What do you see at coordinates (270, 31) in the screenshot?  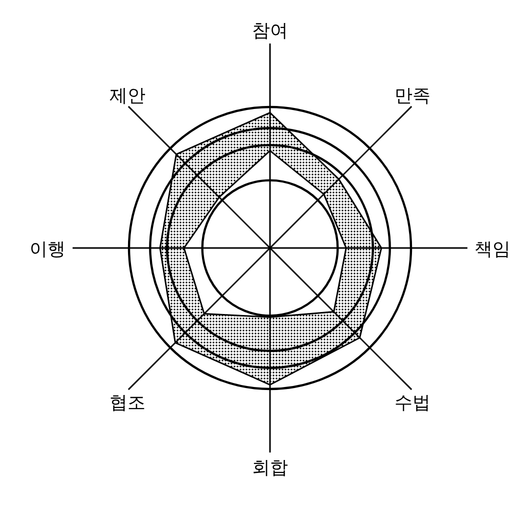 I see `spoke-label: 참여` at bounding box center [270, 31].